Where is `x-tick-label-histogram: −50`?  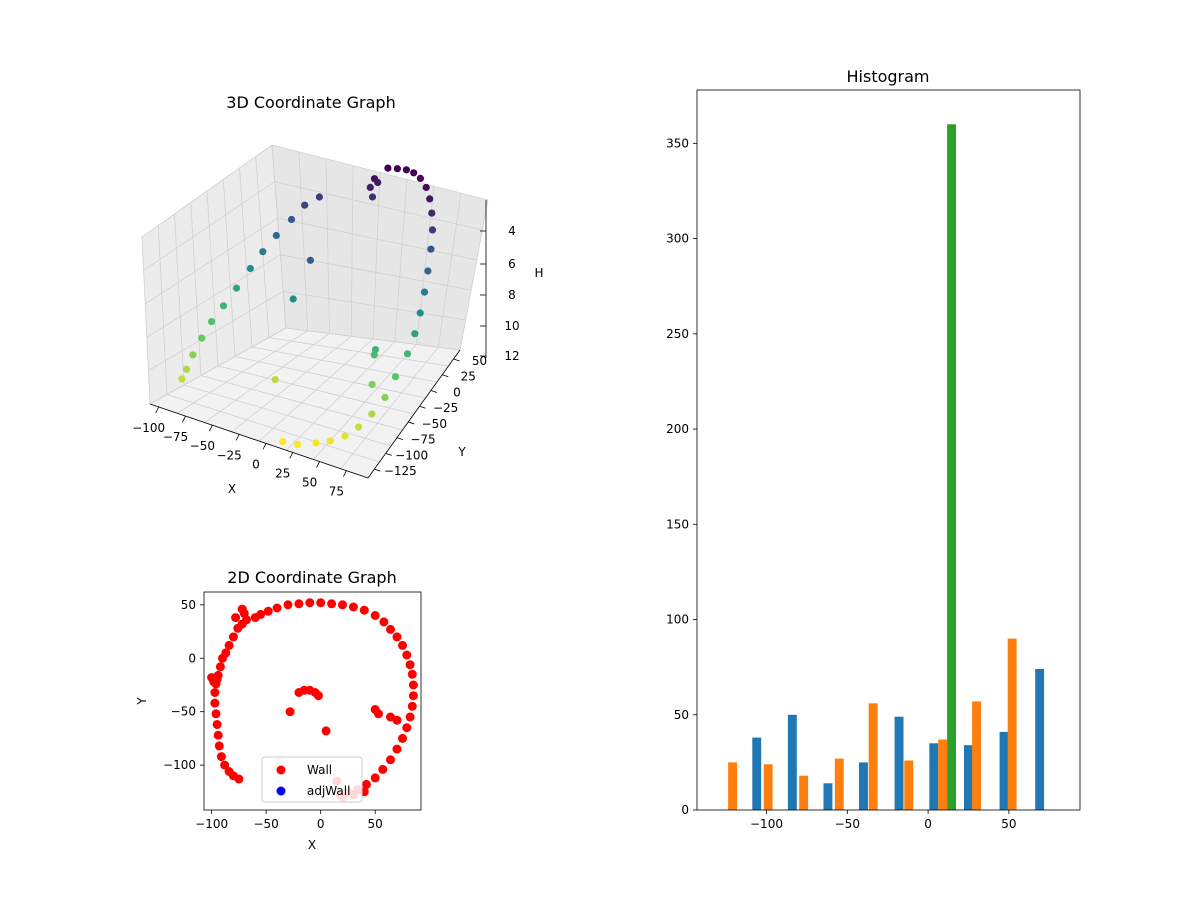 x-tick-label-histogram: −50 is located at coordinates (847, 824).